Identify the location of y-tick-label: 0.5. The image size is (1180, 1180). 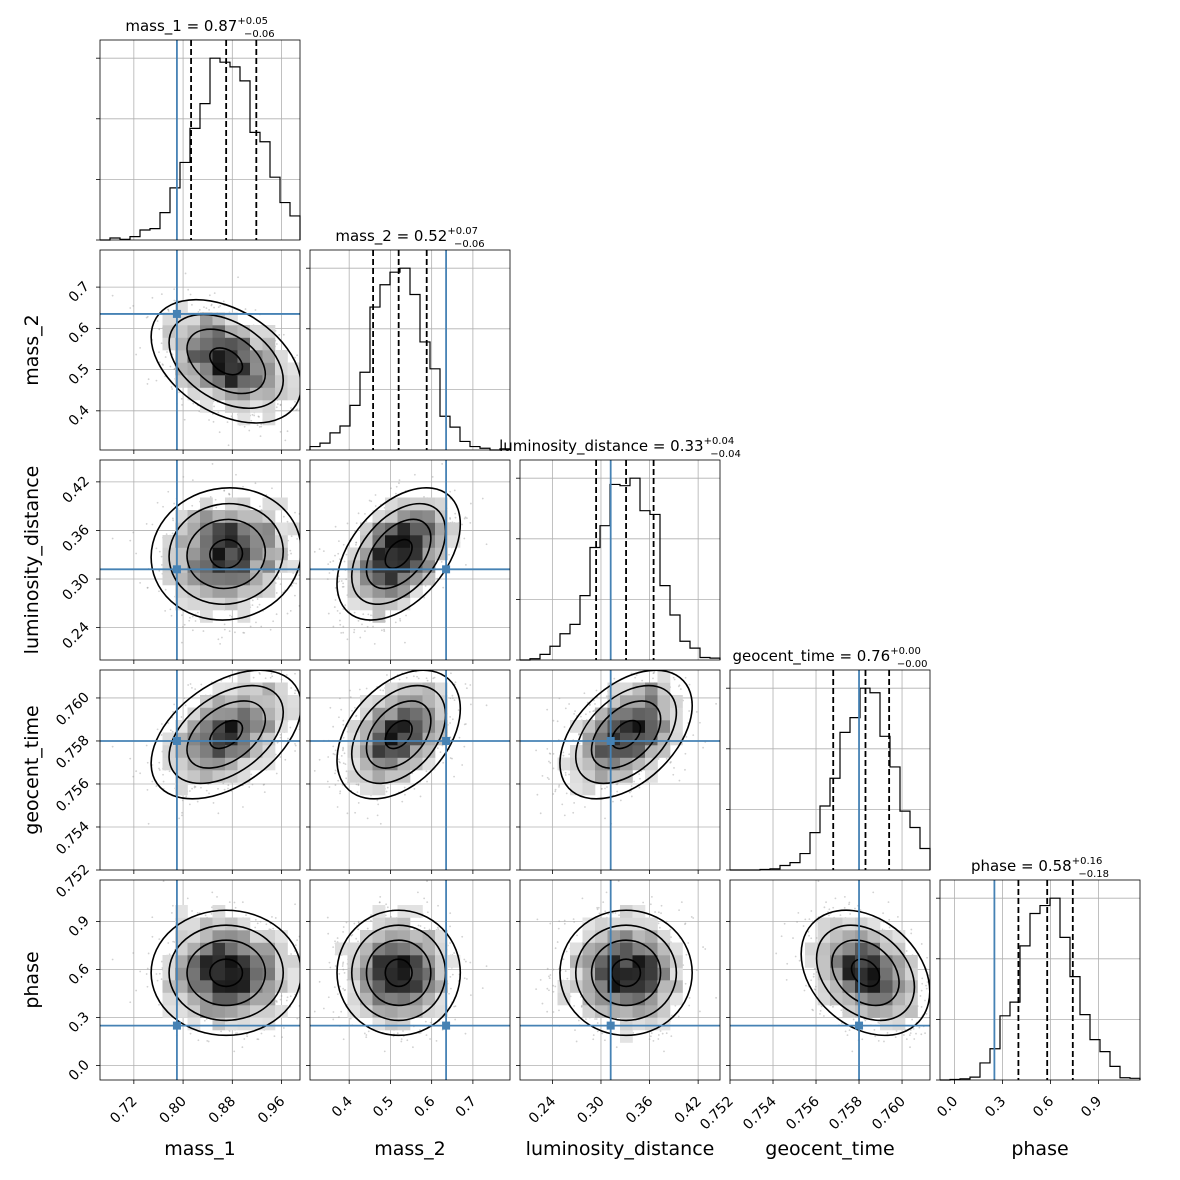
(79, 374).